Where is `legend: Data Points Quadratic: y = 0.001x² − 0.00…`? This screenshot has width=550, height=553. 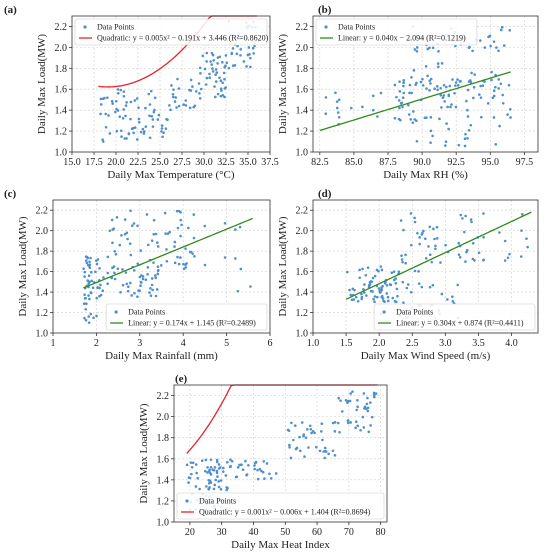
legend: Data Points Quadratic: y = 0.001x² − 0.00… is located at coordinates (280, 506).